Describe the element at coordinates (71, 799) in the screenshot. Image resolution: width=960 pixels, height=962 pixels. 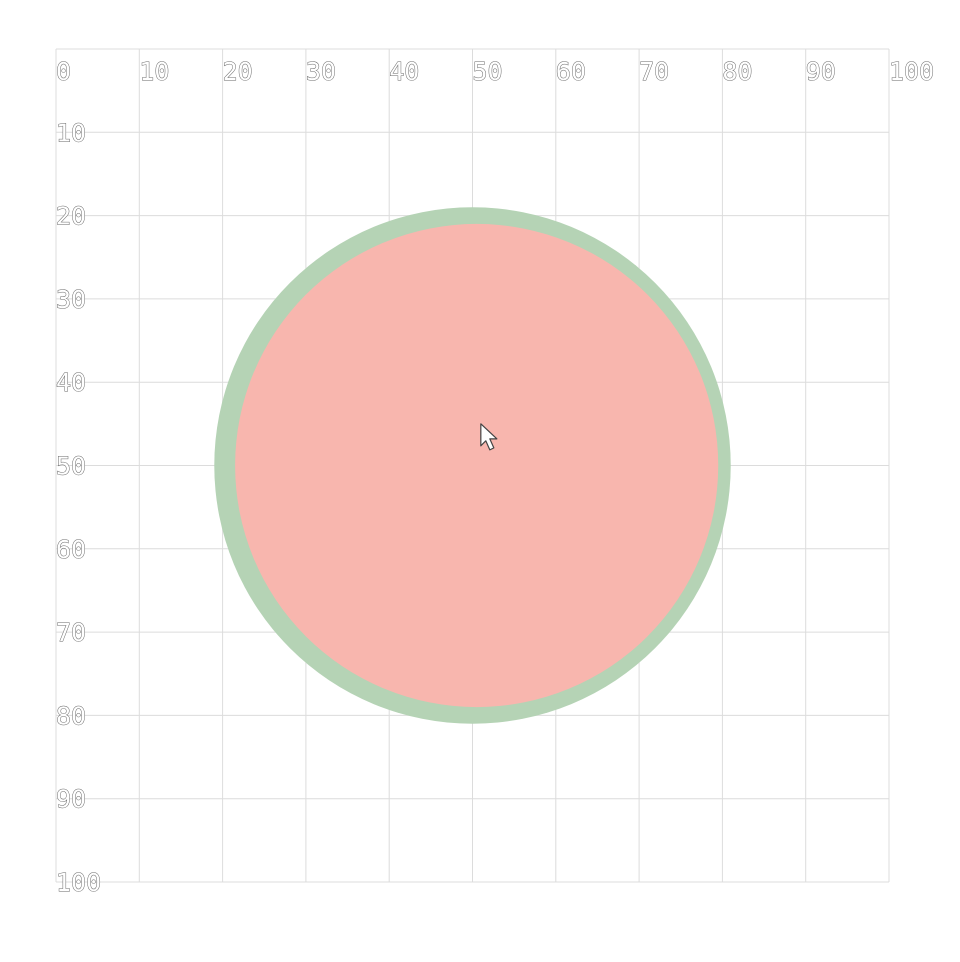
I see `y-tick-label: 90` at that location.